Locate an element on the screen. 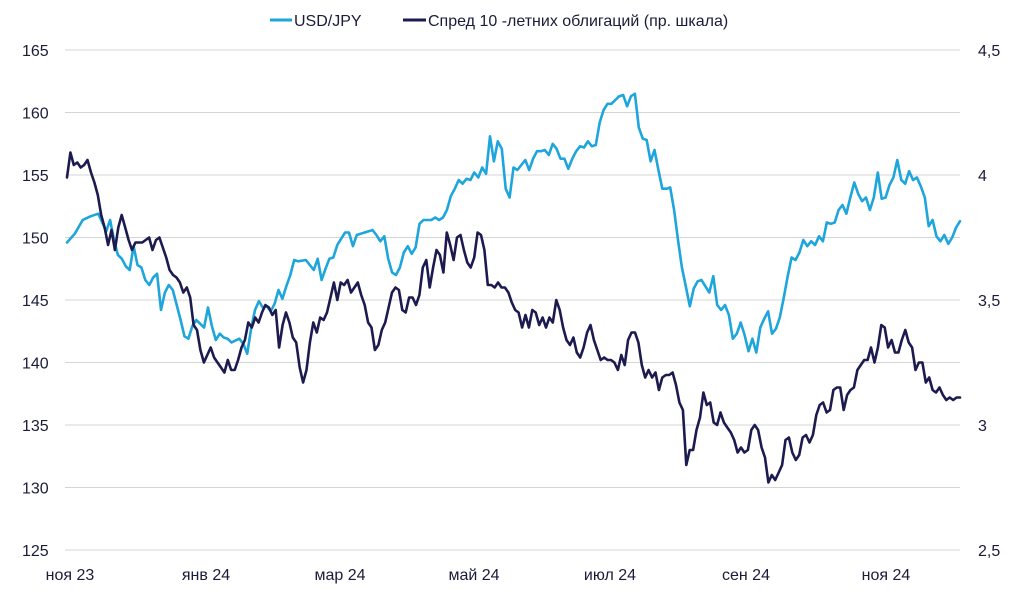  legend-label-bond-spread: Спред 10 -летних облигаций (пр. шкала) is located at coordinates (578, 21).